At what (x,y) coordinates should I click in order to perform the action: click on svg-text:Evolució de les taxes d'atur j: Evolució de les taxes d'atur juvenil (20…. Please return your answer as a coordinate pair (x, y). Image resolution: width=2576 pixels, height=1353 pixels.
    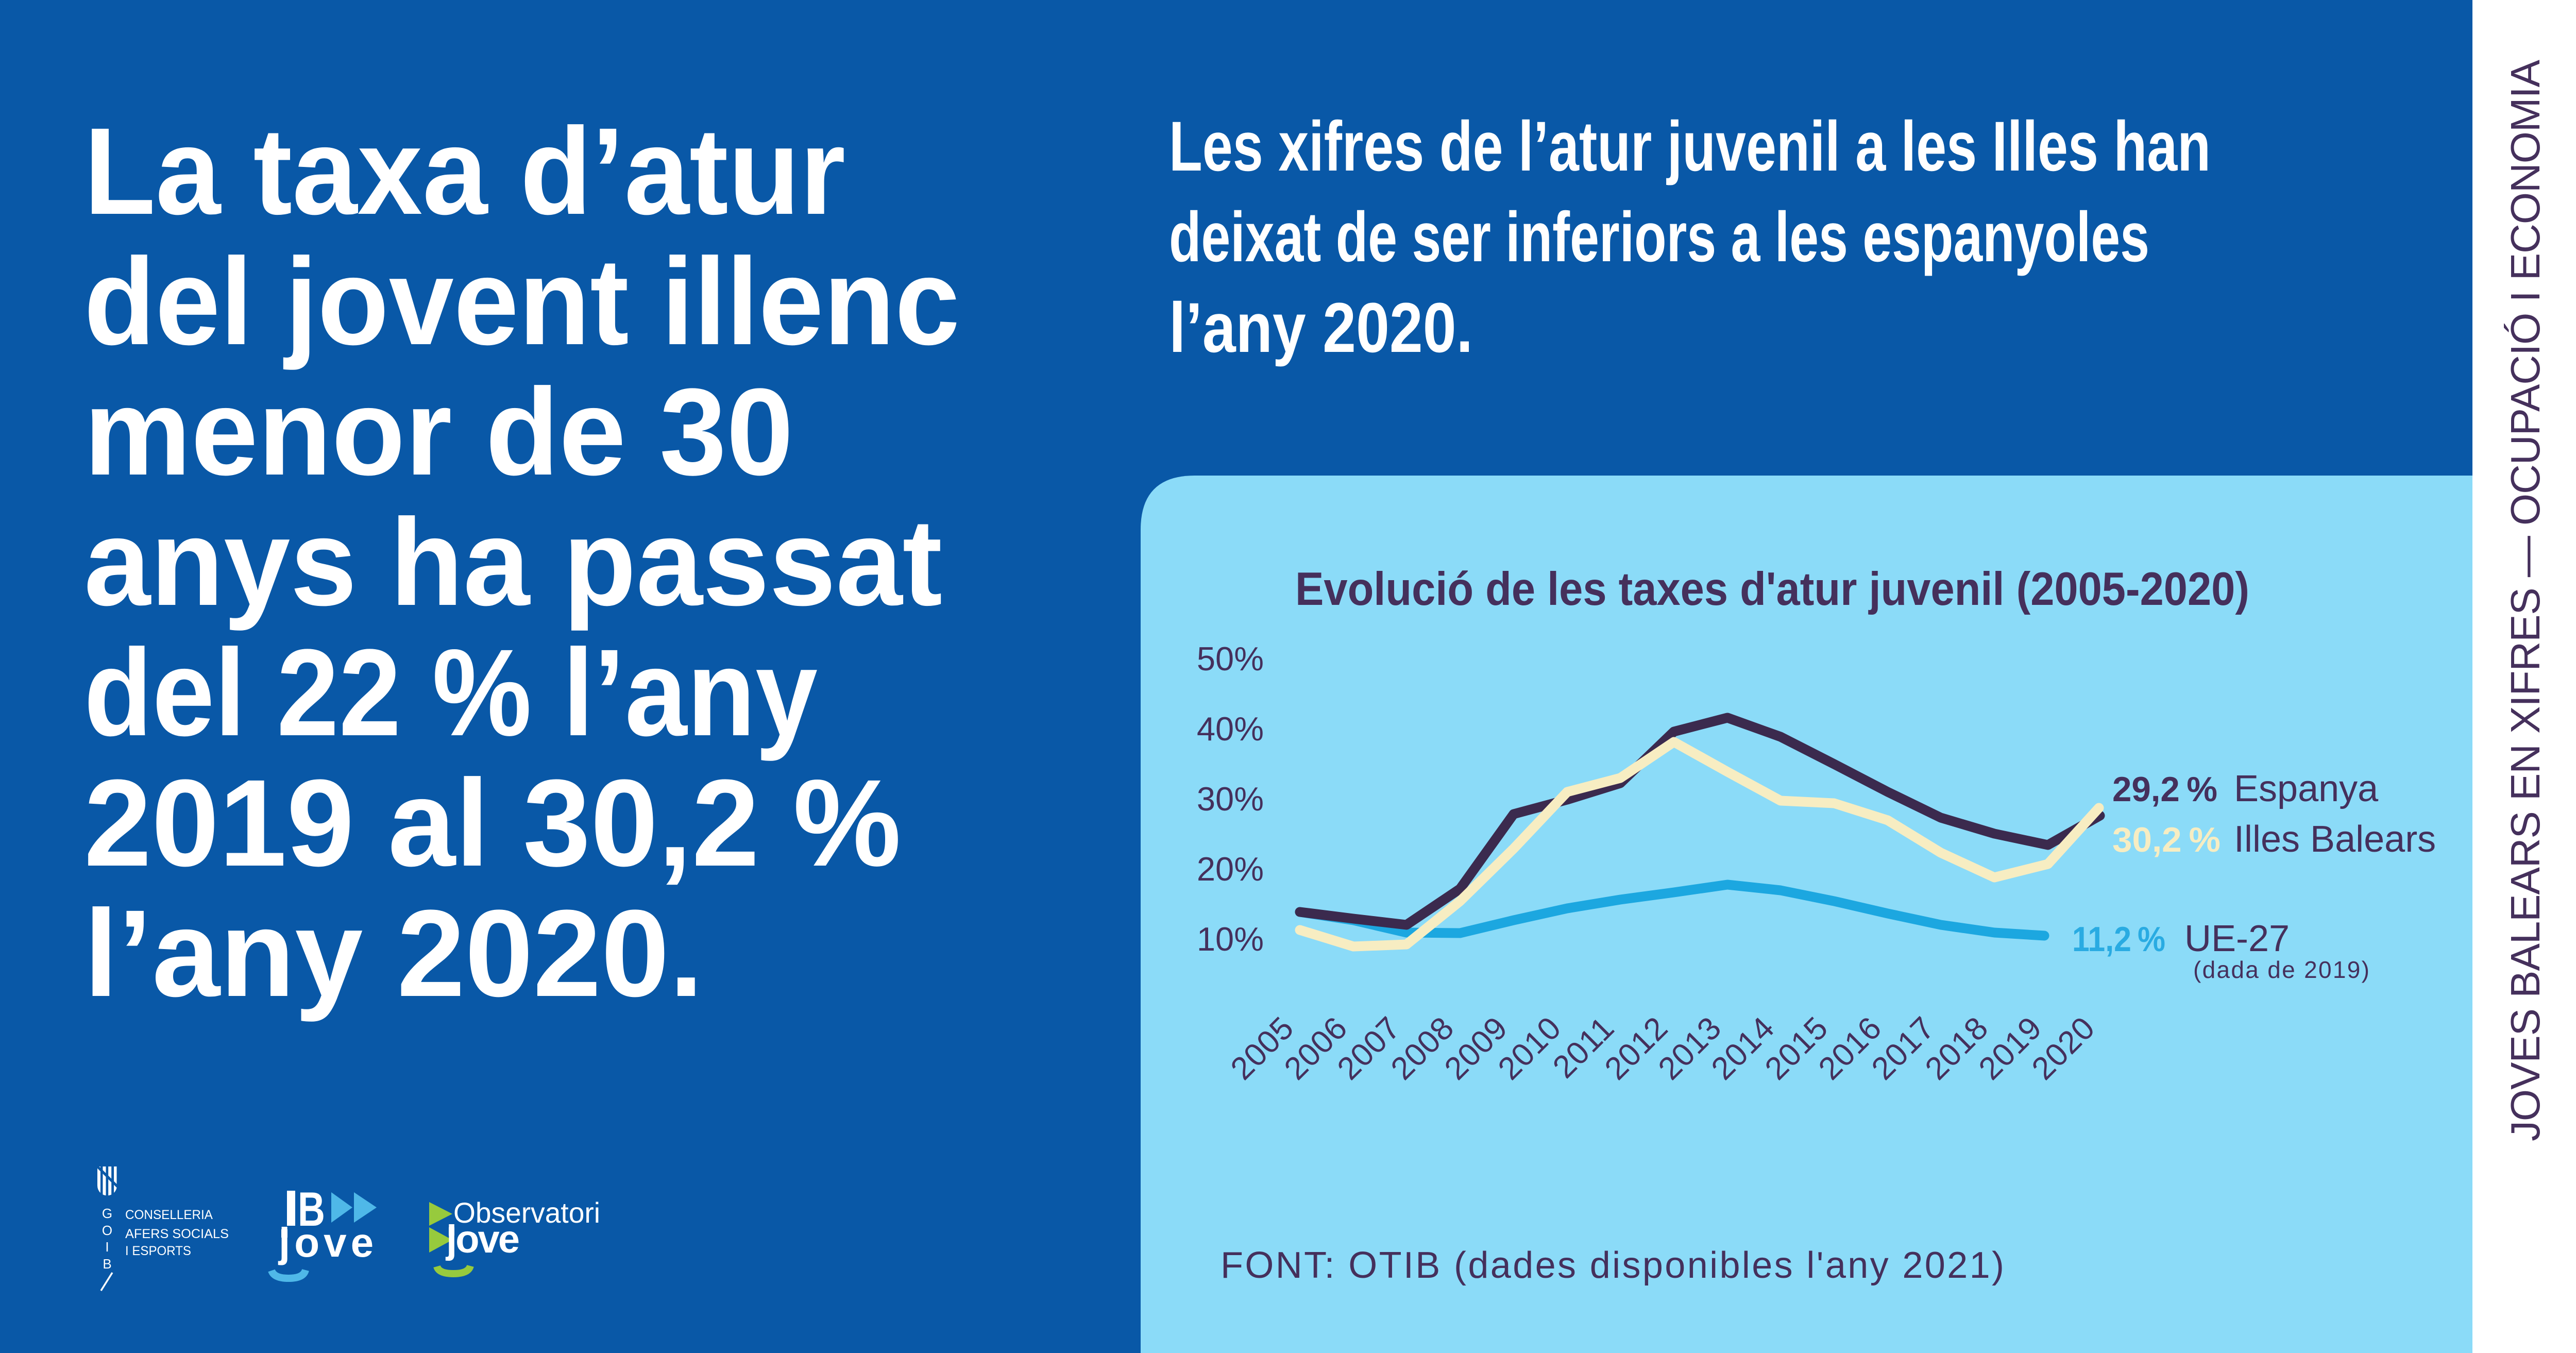
    Looking at the image, I should click on (1772, 589).